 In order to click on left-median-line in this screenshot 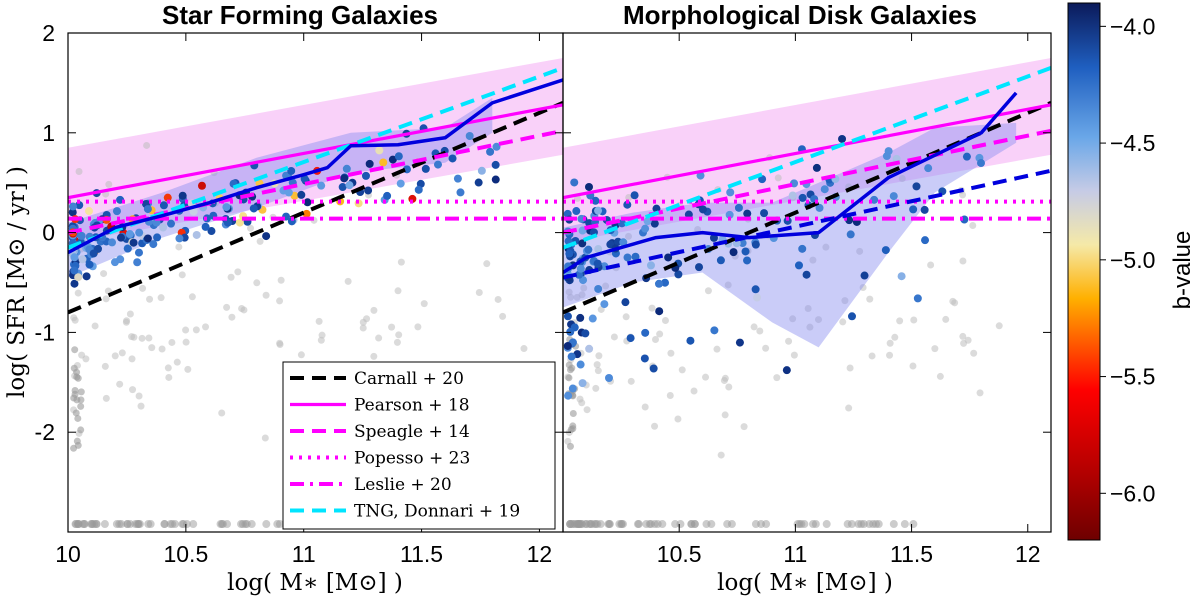, I will do `click(315, 166)`.